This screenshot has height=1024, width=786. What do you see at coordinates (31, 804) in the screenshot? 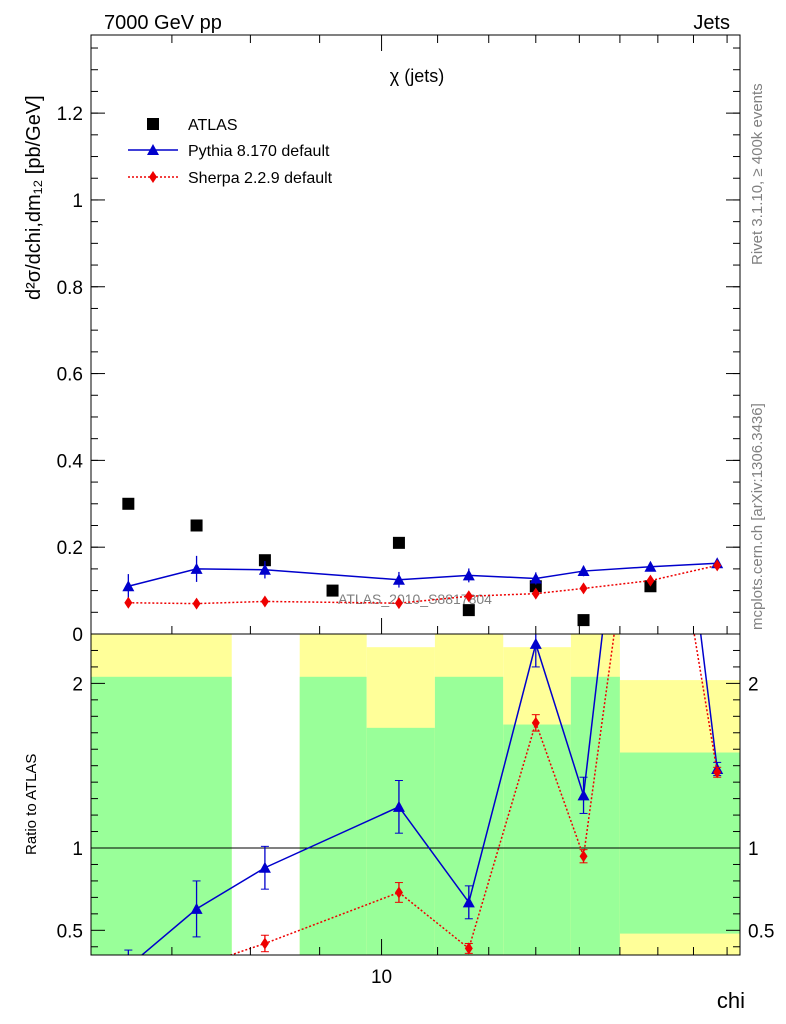
I see `ratio-y-label: Ratio to ATLAS` at bounding box center [31, 804].